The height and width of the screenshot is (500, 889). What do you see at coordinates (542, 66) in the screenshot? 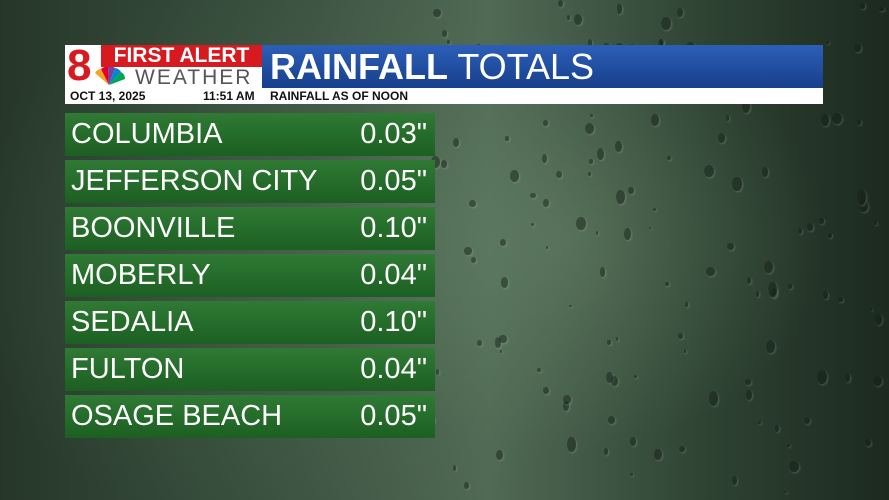
I see `title-bar: RAINFALL TOTALS` at bounding box center [542, 66].